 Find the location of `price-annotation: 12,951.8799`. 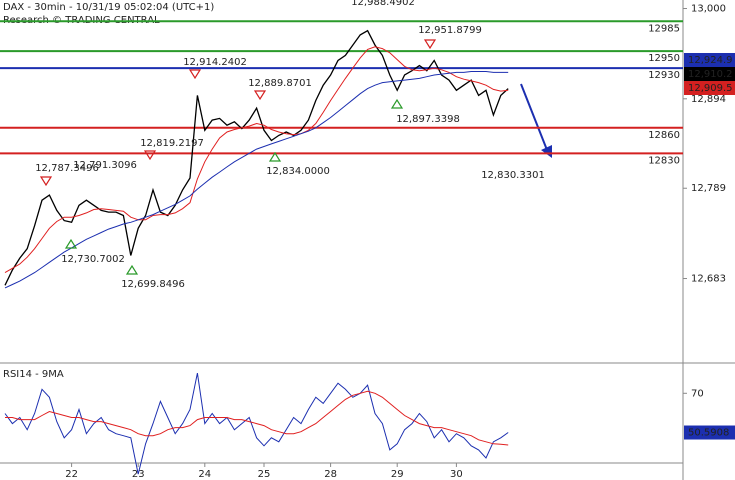

price-annotation: 12,951.8799 is located at coordinates (450, 30).